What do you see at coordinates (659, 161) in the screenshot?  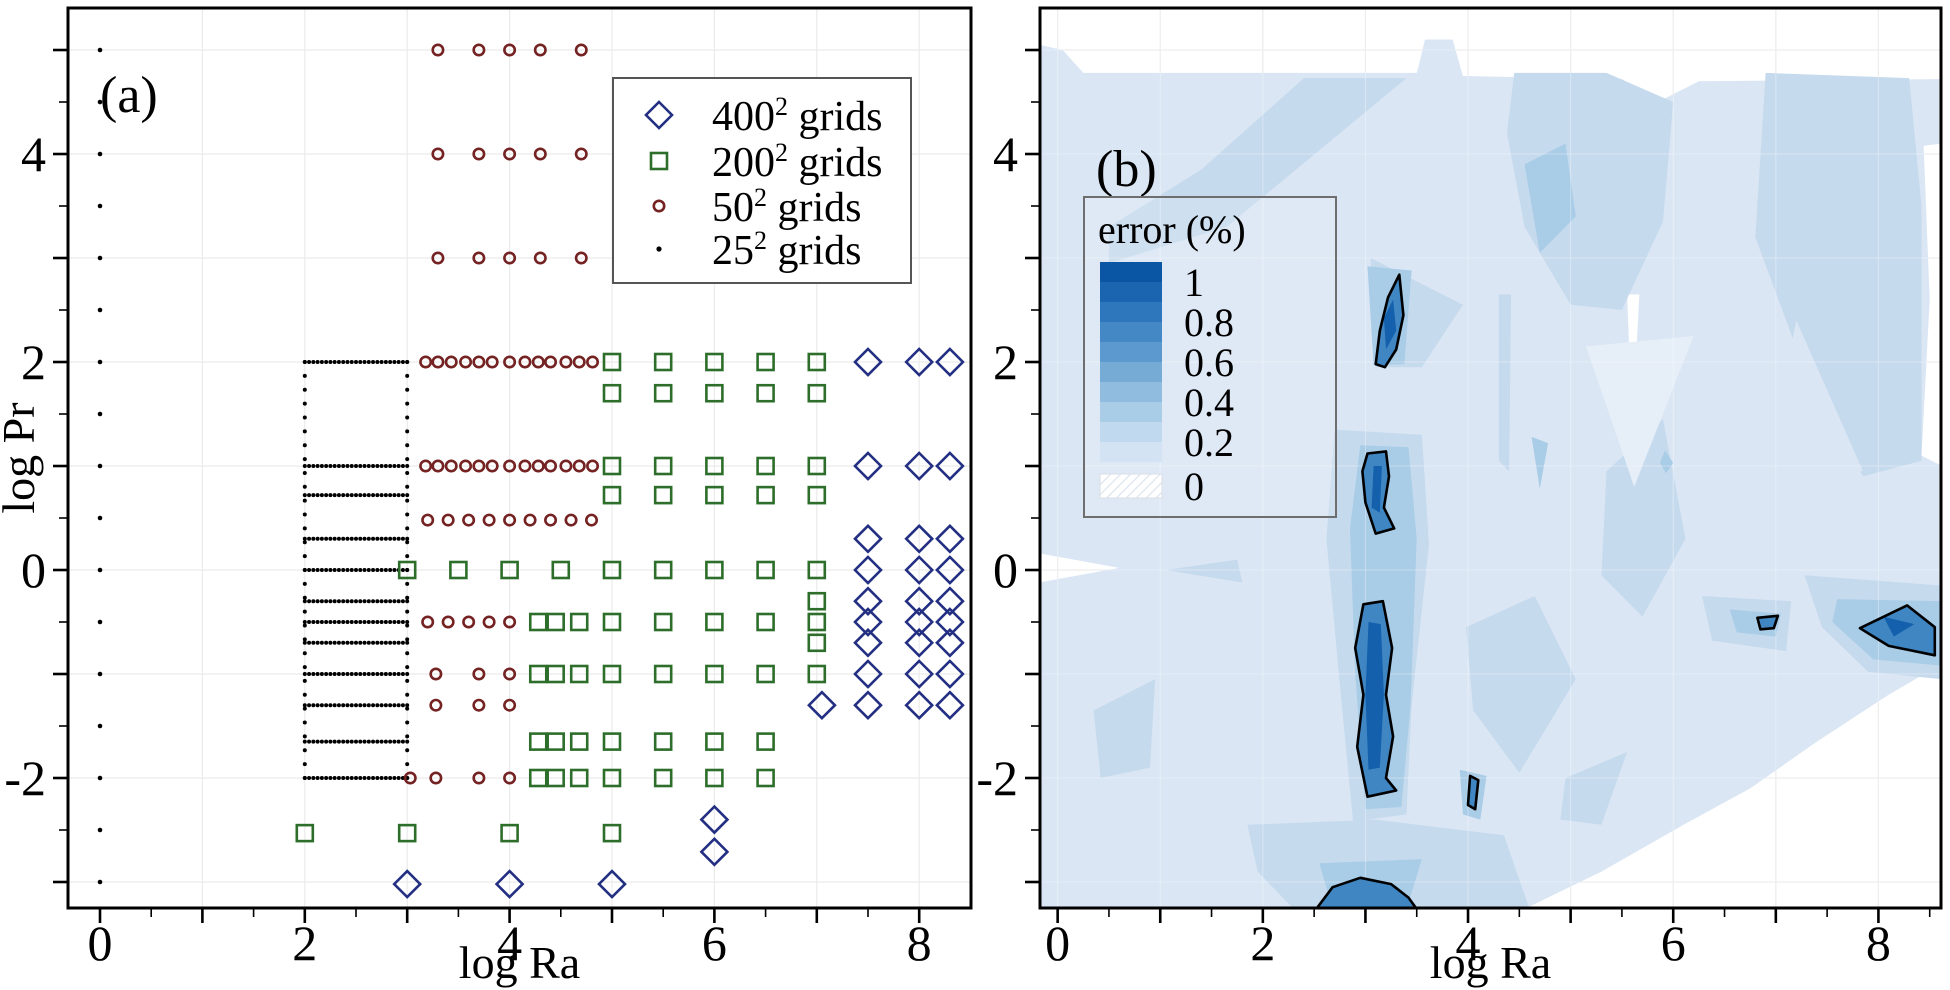 I see `square-icon` at bounding box center [659, 161].